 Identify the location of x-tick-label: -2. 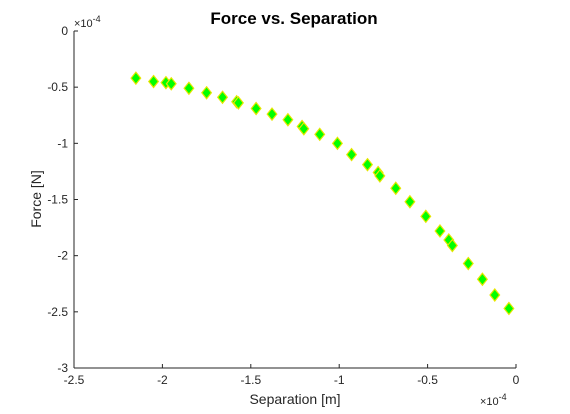
(162, 380).